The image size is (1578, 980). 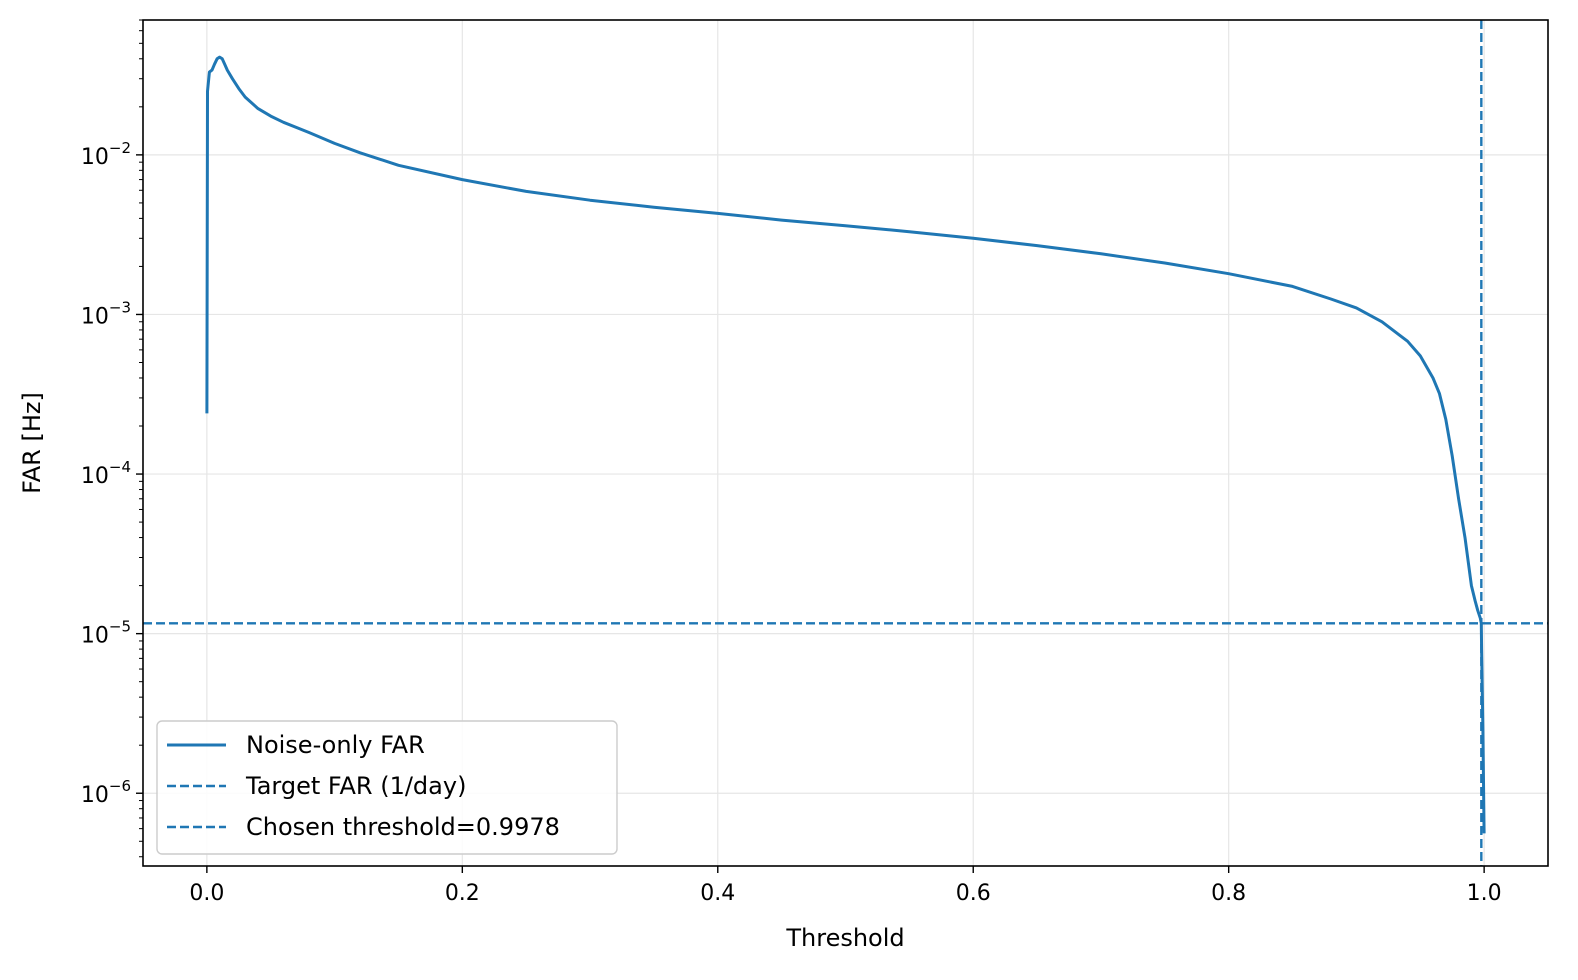 I want to click on y-axis-label: FAR [Hz], so click(x=32, y=443).